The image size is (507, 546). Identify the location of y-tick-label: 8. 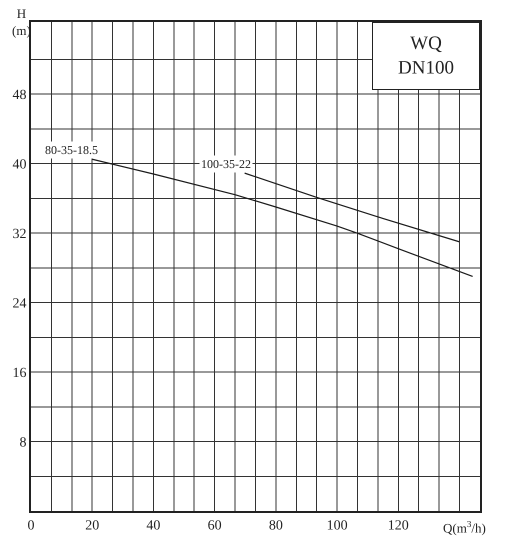
(22, 442).